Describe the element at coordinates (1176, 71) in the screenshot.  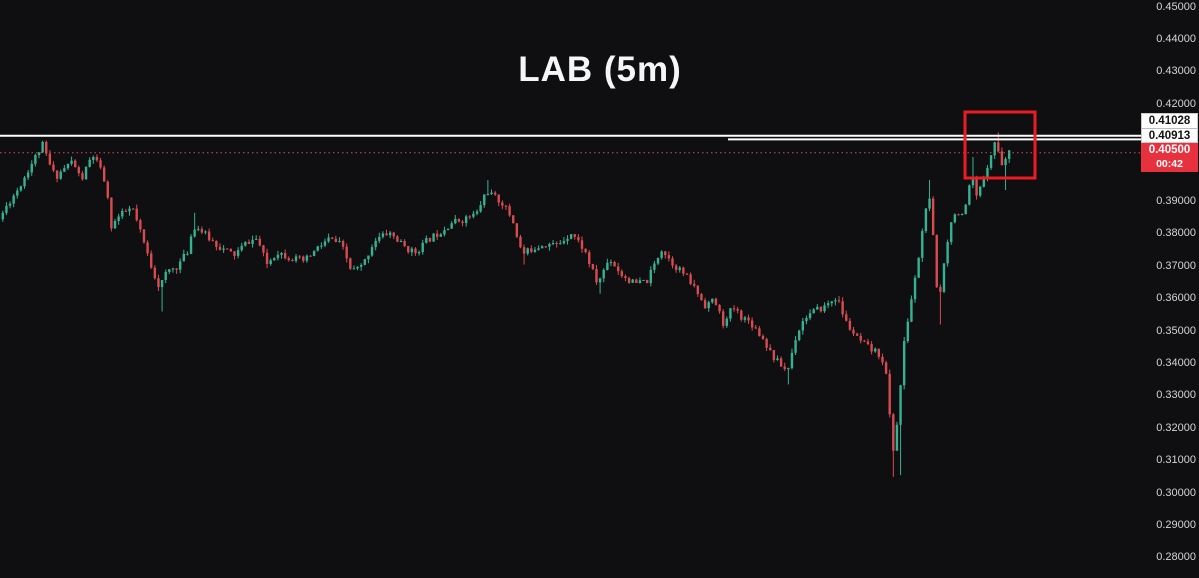
I see `price-axis-label: 0.43000` at that location.